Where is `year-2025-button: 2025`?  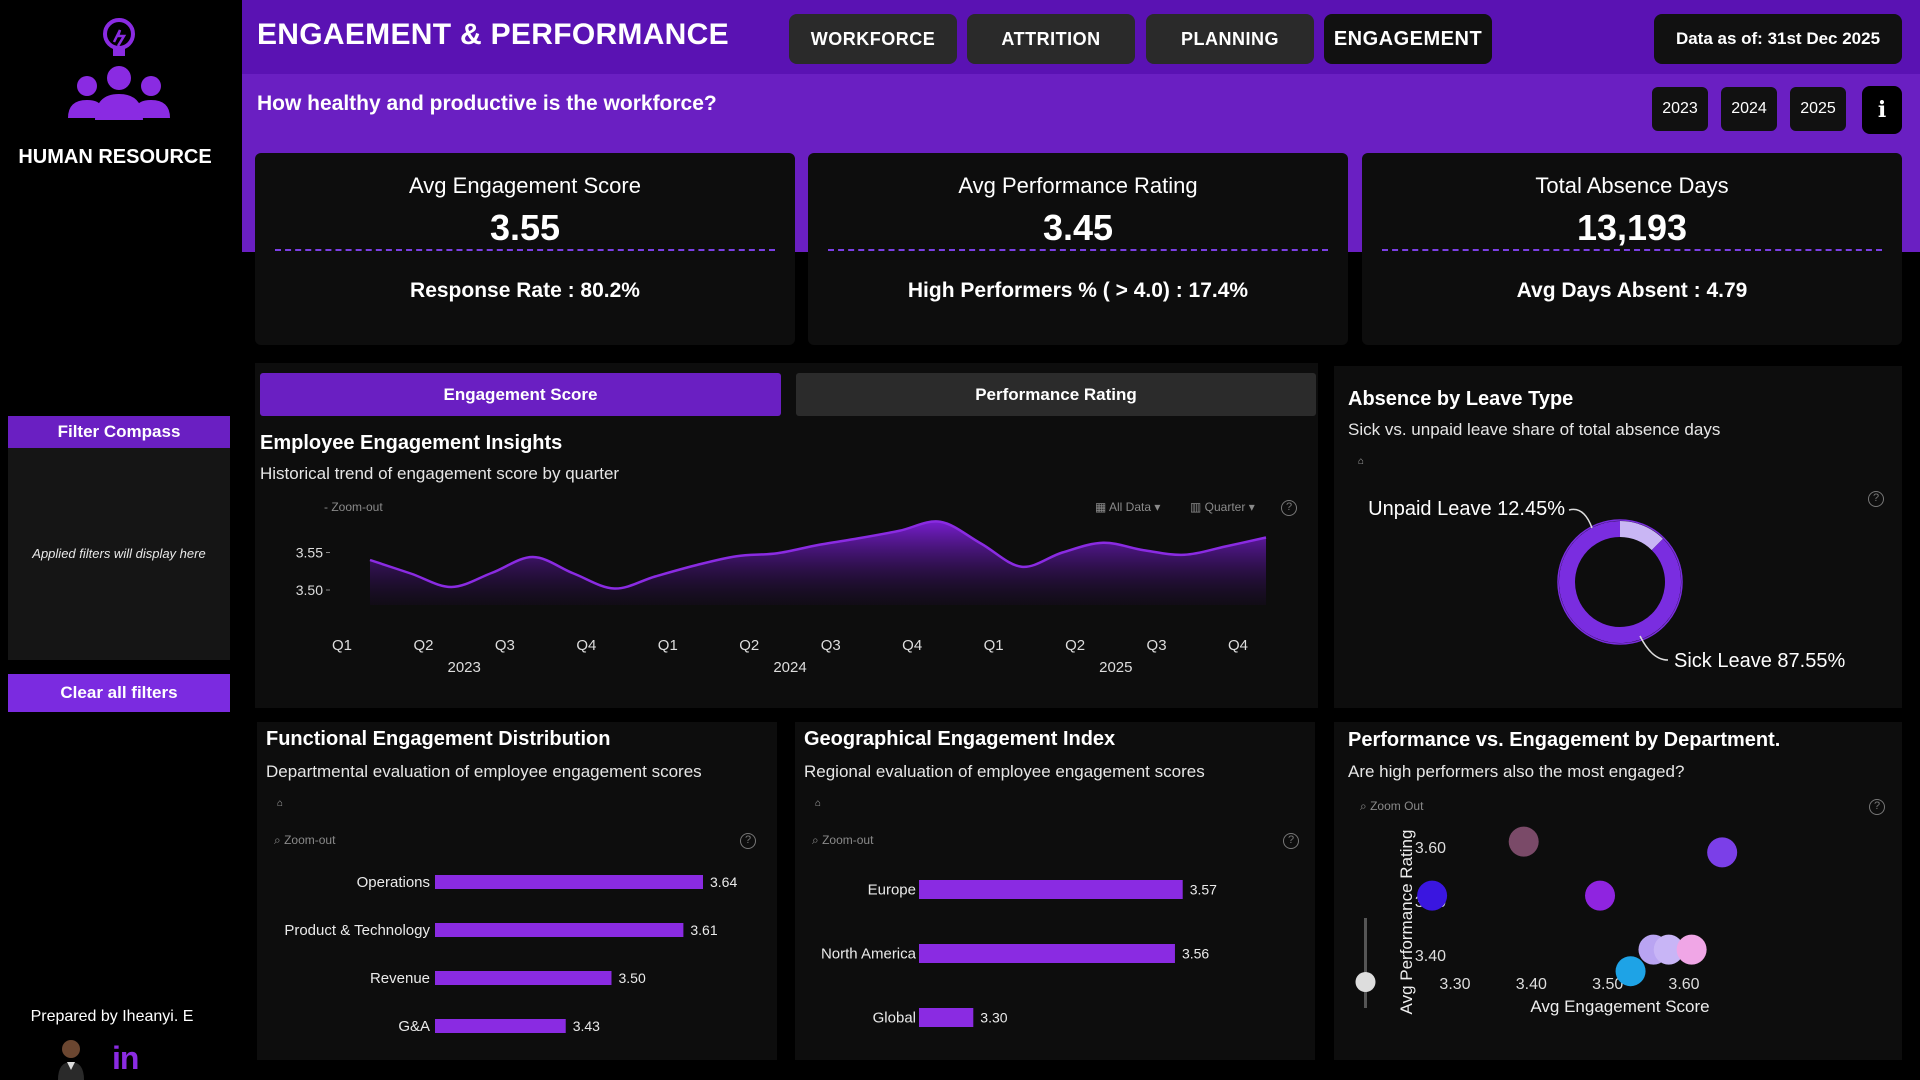
year-2025-button: 2025 is located at coordinates (1818, 109).